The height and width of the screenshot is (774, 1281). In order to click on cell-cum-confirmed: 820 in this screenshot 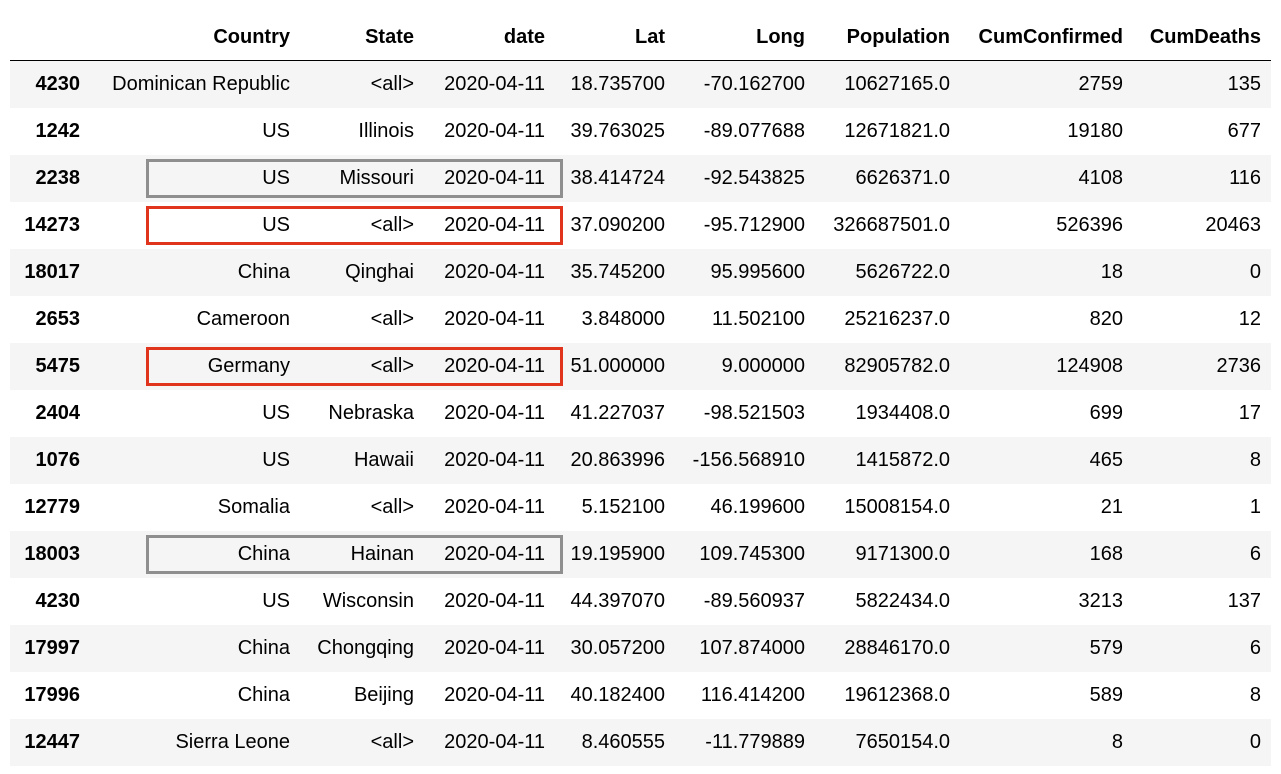, I will do `click(1106, 318)`.